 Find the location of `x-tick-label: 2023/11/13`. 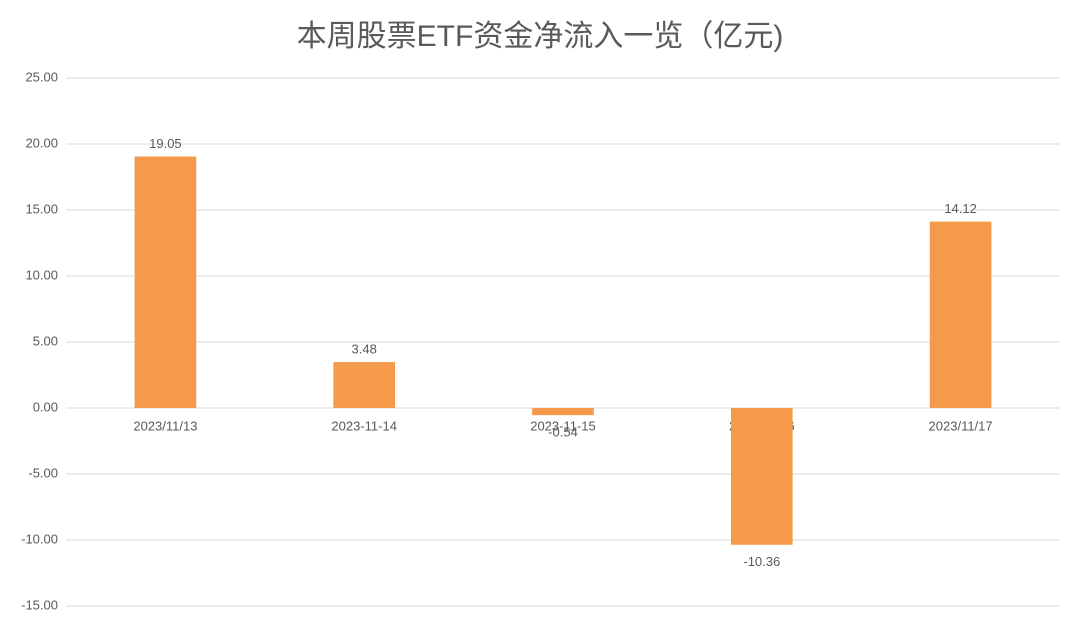

x-tick-label: 2023/11/13 is located at coordinates (165, 425).